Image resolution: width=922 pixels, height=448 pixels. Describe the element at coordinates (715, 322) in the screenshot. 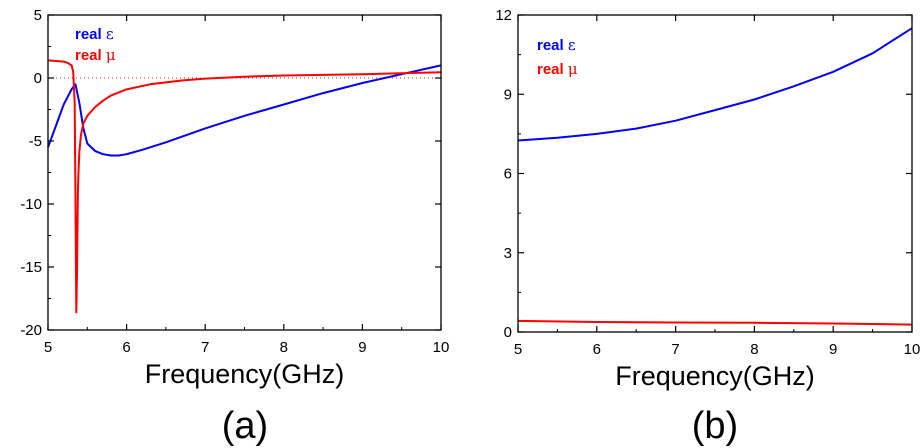

I see `series-line-real-mu` at that location.